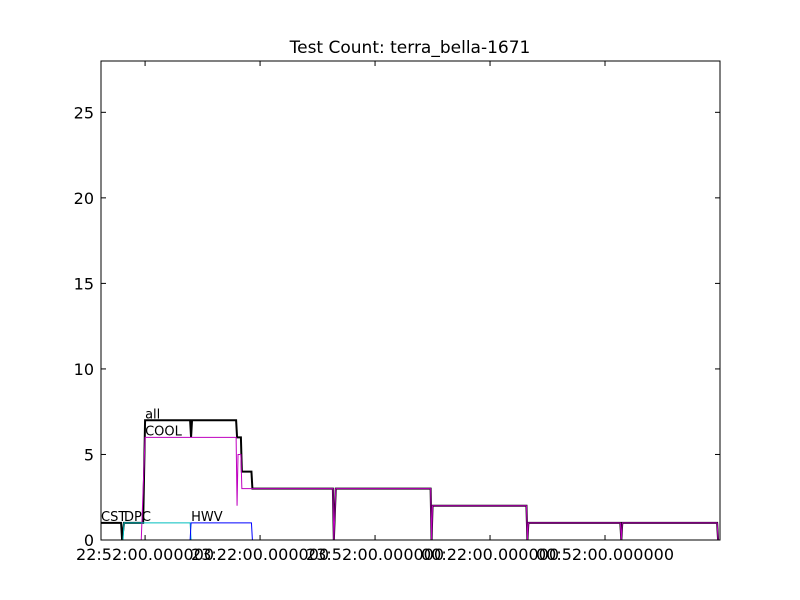 The width and height of the screenshot is (800, 600). Describe the element at coordinates (84, 283) in the screenshot. I see `y-tick-label: 15` at that location.